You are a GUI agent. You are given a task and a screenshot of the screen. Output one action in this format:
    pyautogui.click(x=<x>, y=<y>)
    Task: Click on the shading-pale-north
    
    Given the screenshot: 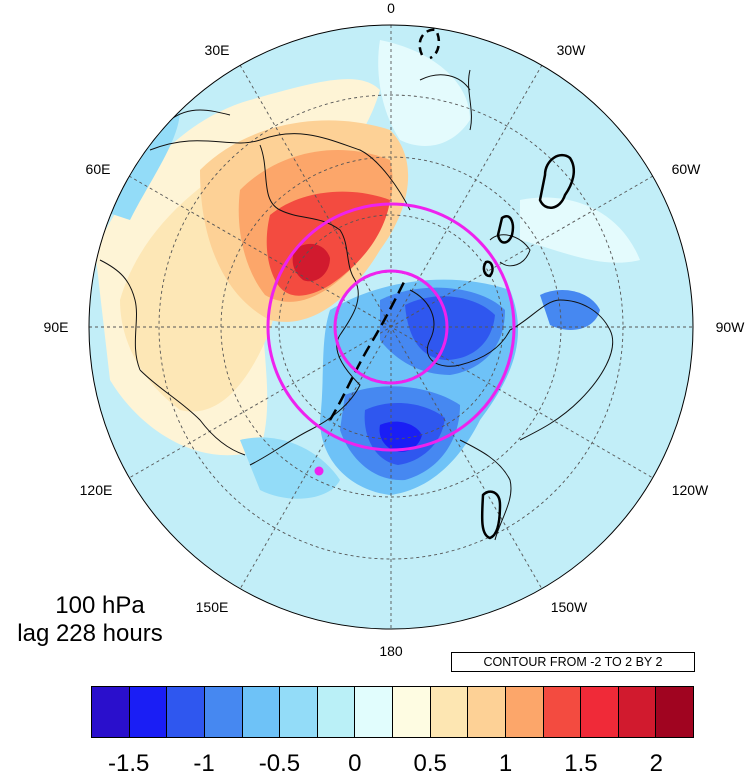 What is the action you would take?
    pyautogui.click(x=424, y=93)
    